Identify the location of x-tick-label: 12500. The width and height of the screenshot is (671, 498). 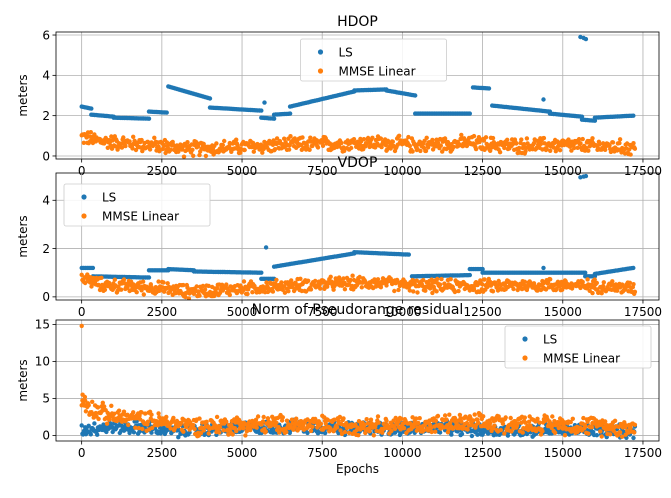
(482, 453).